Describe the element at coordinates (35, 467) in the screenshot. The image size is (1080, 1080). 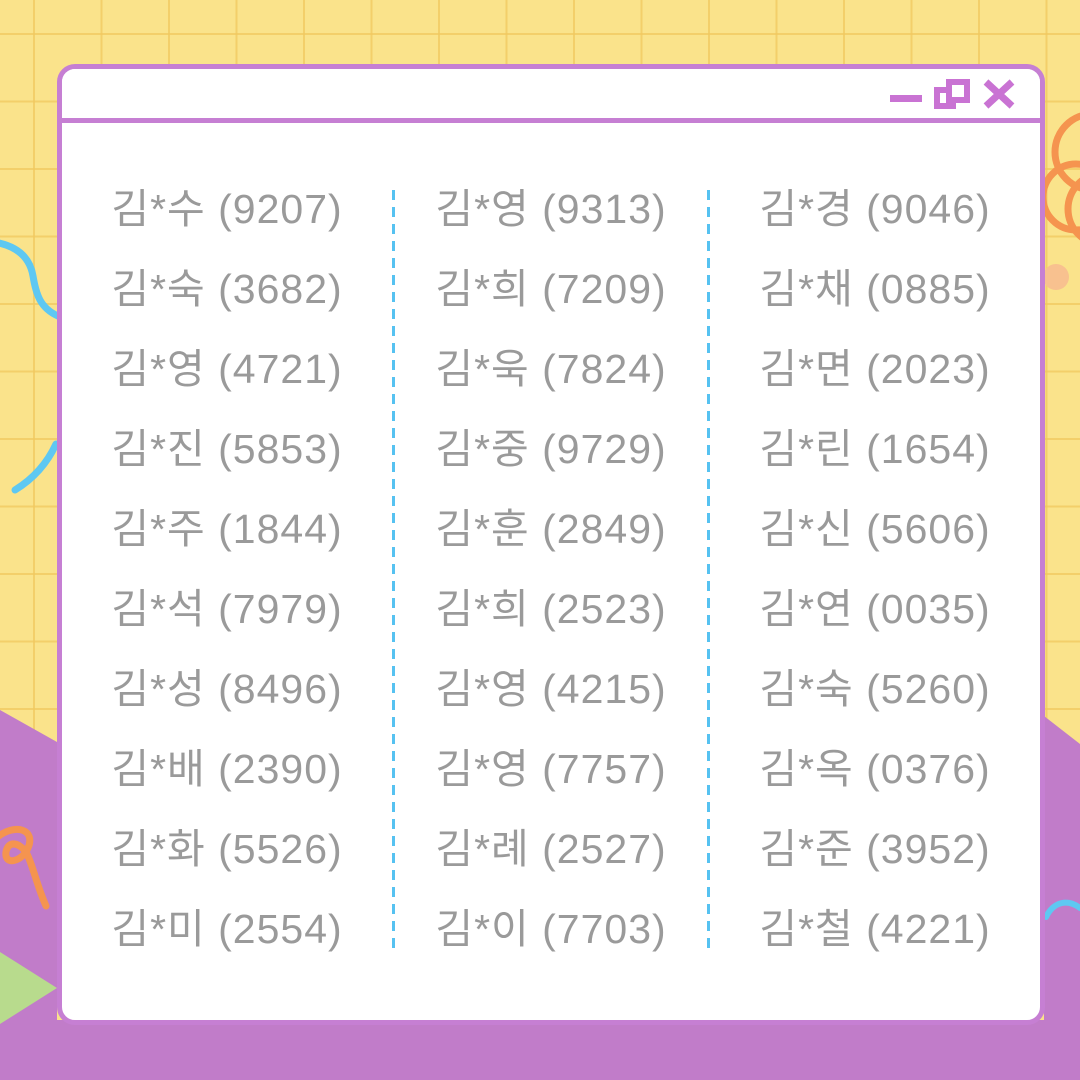
I see `arc-blue-icon` at that location.